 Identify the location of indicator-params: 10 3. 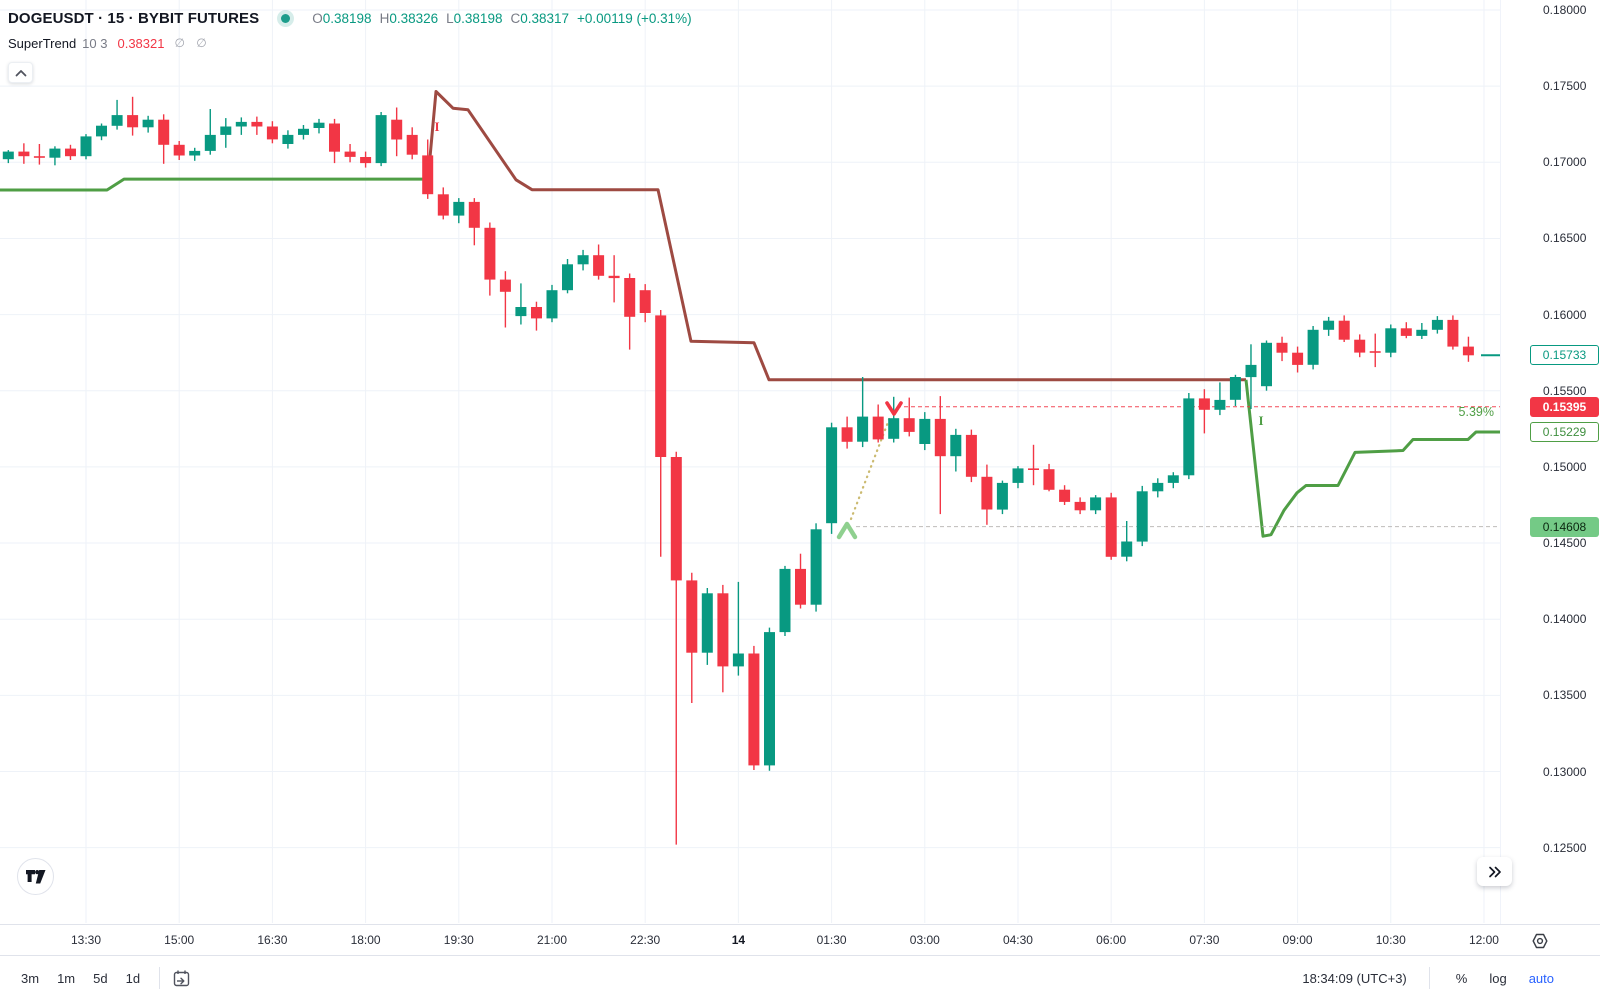
(95, 43).